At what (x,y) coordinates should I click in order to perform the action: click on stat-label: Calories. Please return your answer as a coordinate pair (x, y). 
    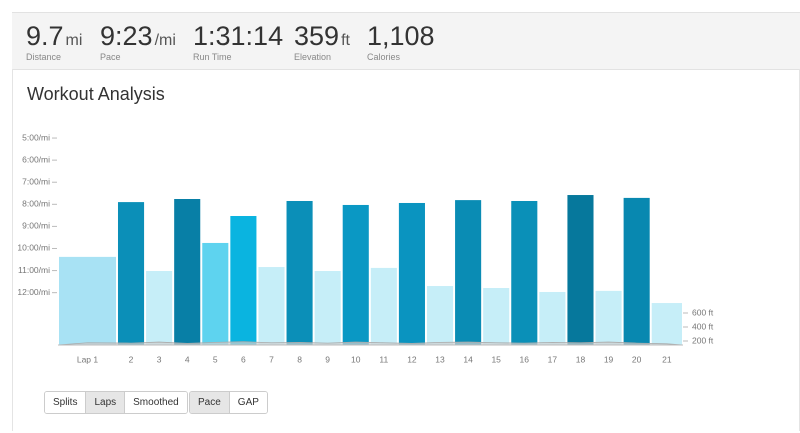
    Looking at the image, I should click on (384, 57).